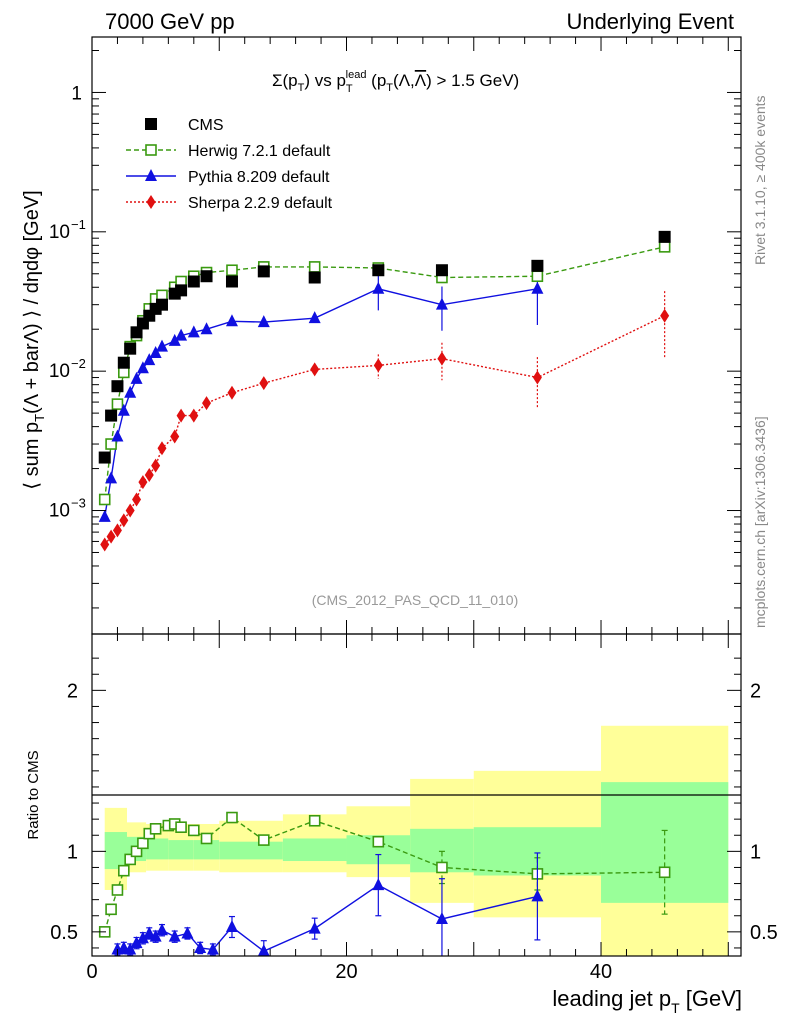 Image resolution: width=786 pixels, height=1024 pixels. Describe the element at coordinates (78, 363) in the screenshot. I see `y-tick-exponent: −2` at that location.